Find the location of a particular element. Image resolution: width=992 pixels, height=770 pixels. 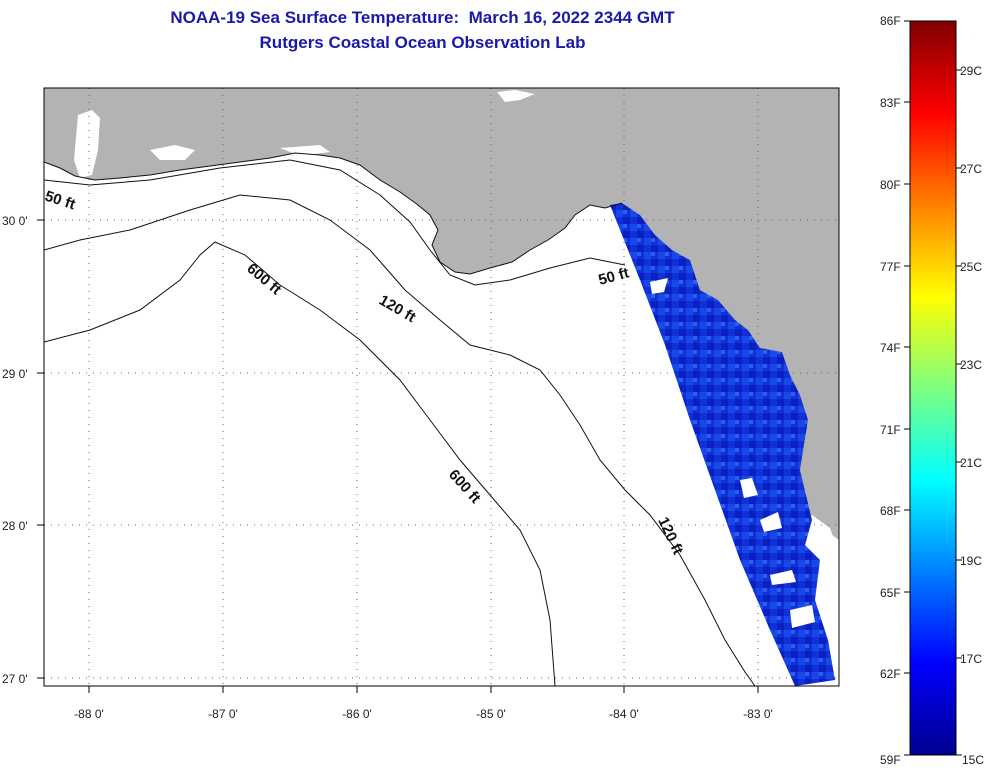

colorbar-f-label: 86F is located at coordinates (890, 21).